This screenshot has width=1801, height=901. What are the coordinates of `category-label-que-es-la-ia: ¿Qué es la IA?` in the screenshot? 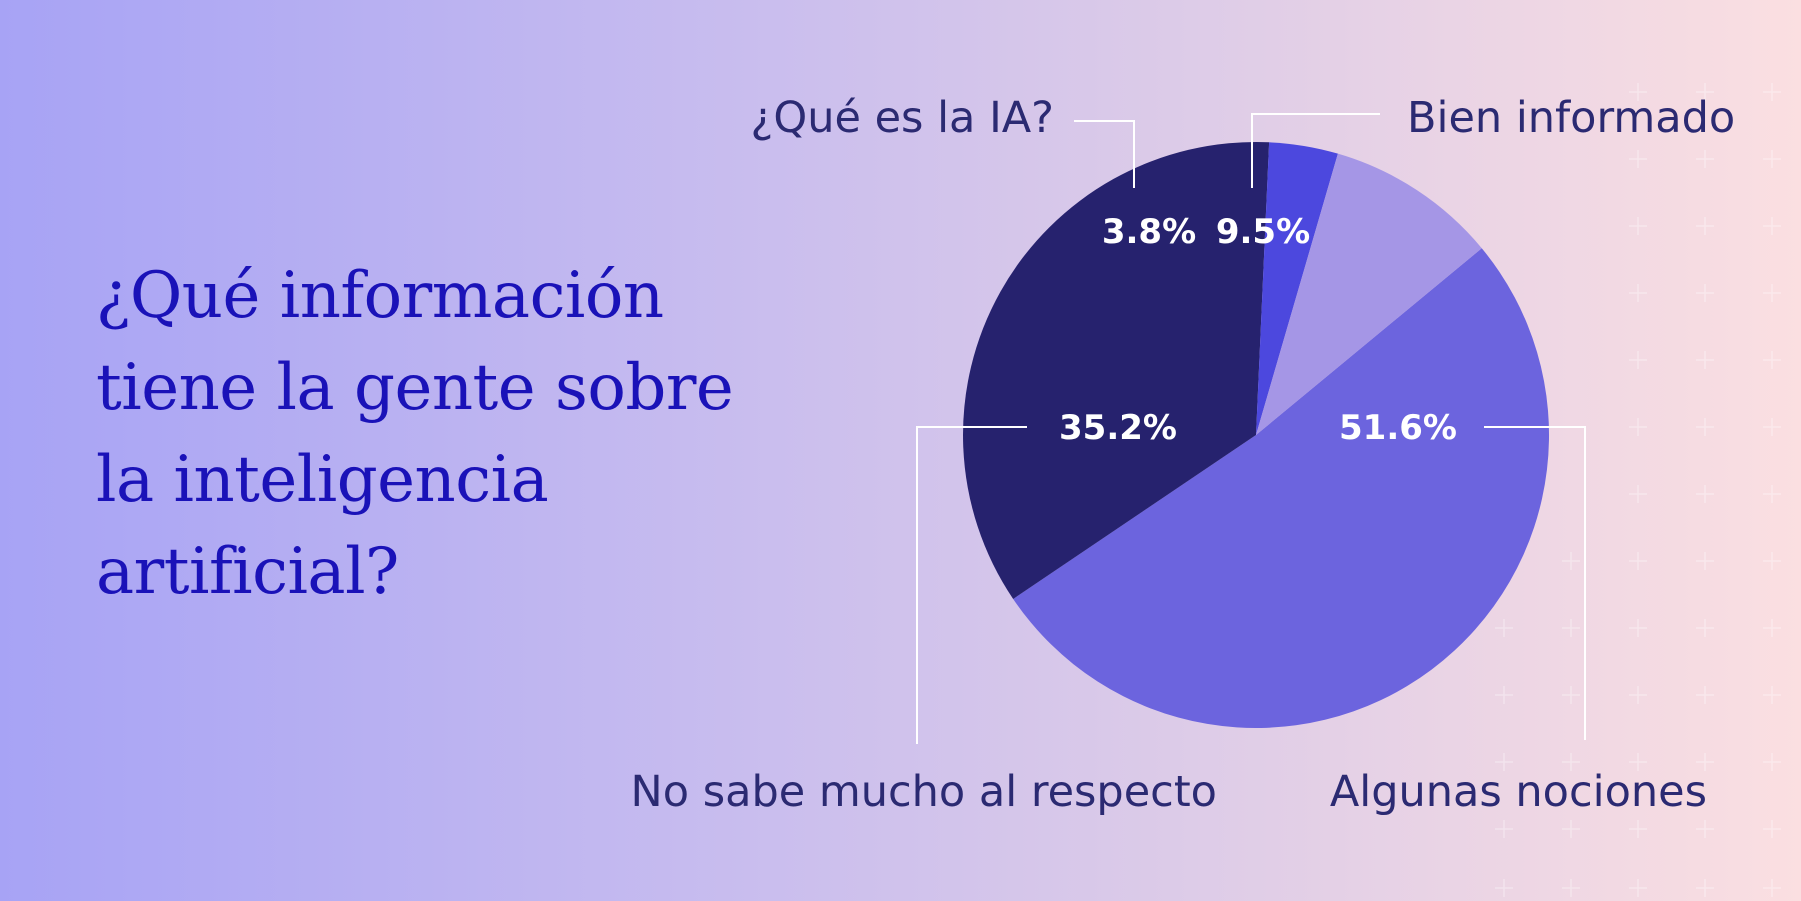 It's located at (902, 118).